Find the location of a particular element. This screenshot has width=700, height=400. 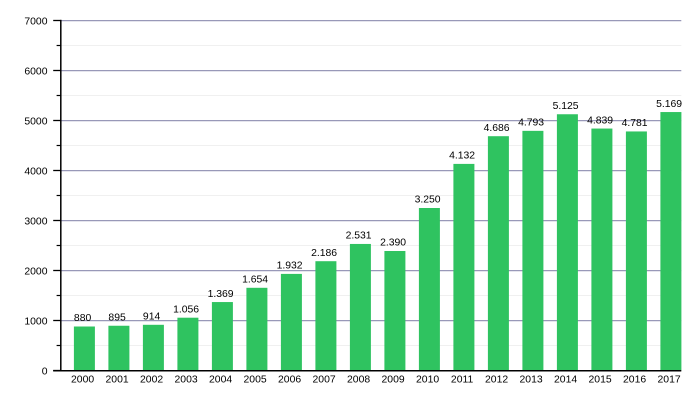

svg-text: 2006 is located at coordinates (289, 379).